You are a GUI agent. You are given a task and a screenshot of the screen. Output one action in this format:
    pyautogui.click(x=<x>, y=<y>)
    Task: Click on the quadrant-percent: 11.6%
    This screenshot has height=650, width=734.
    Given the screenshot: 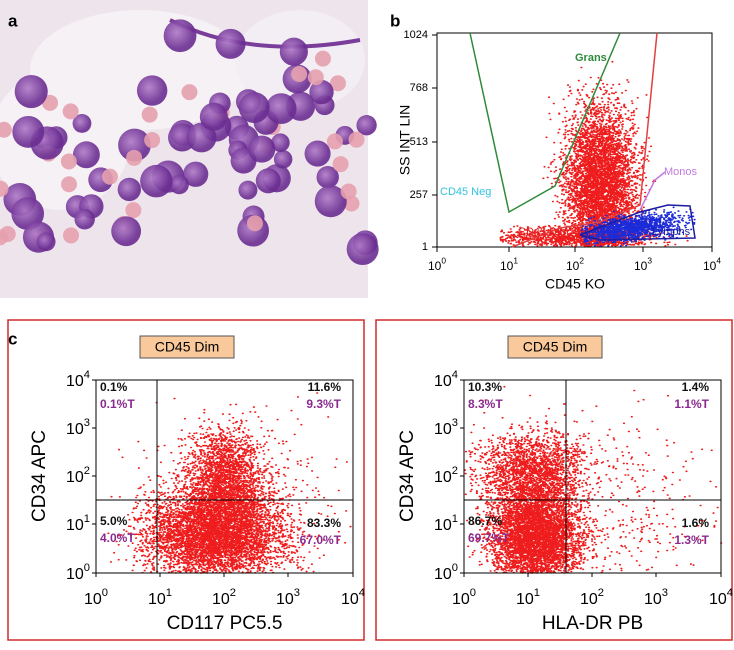 What is the action you would take?
    pyautogui.click(x=325, y=387)
    